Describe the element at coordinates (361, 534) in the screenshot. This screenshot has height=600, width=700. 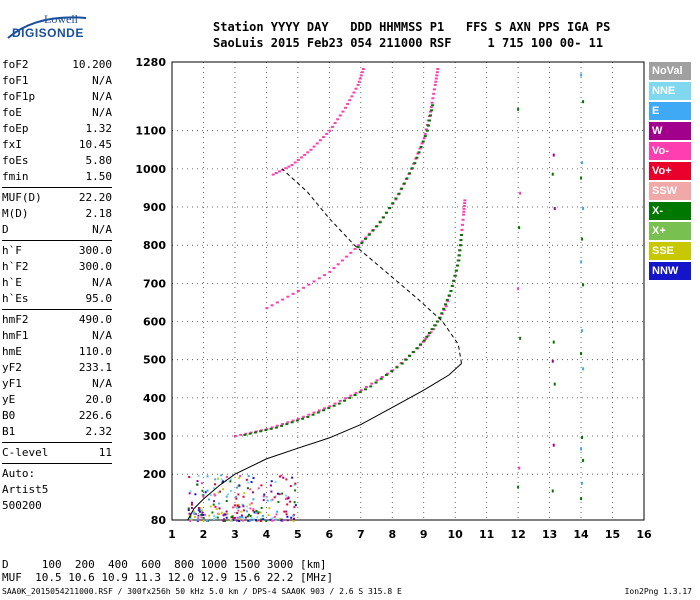
I see `x-tick-label: 7` at that location.